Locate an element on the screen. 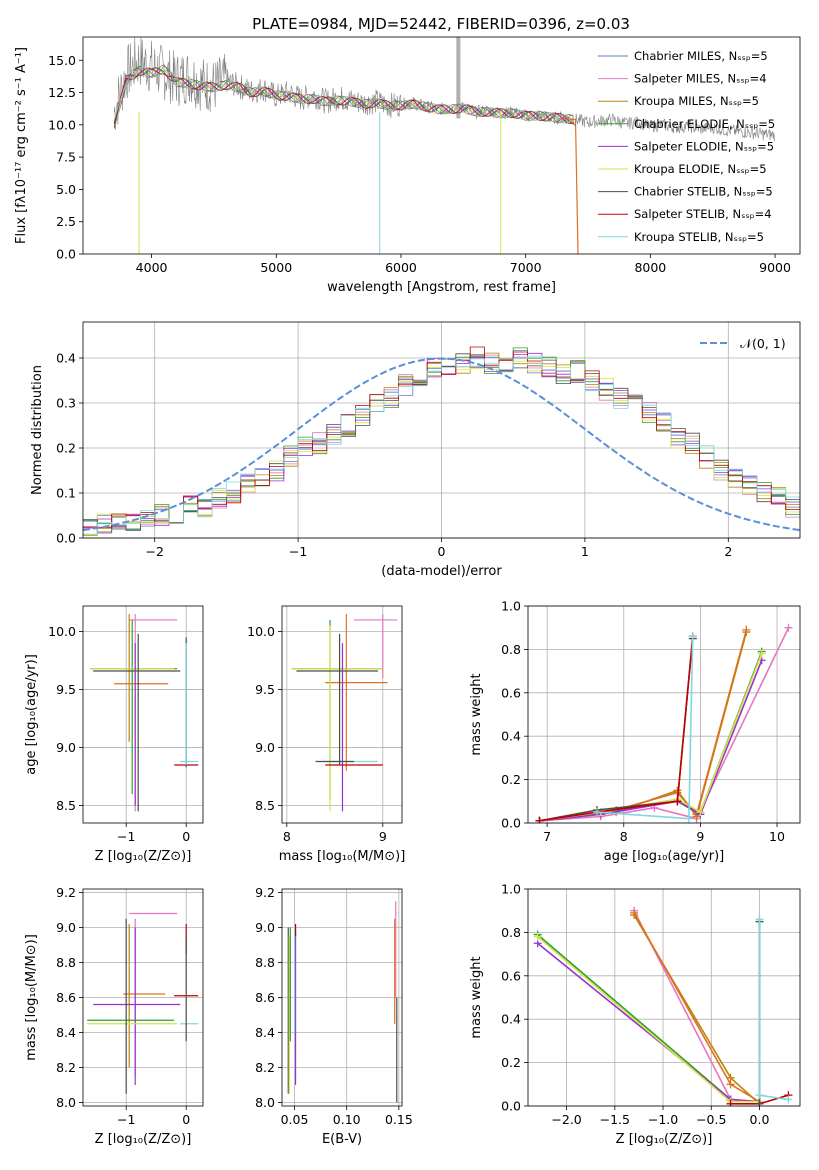 The image size is (819, 1170). x-axis-label: (data-model)/error is located at coordinates (441, 571).